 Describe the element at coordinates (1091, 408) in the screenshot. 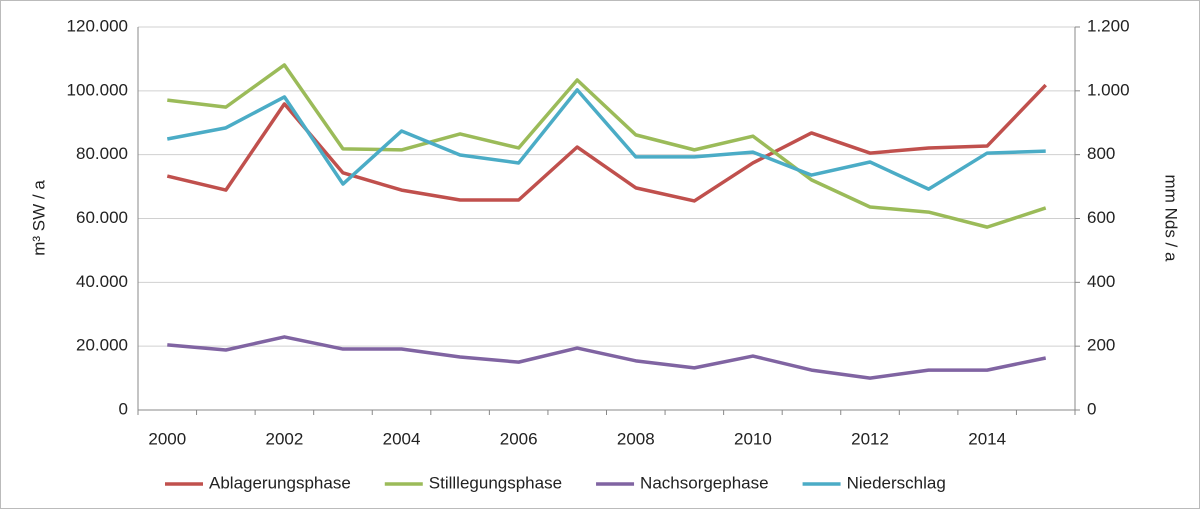

I see `y2-tick-label: 0` at that location.